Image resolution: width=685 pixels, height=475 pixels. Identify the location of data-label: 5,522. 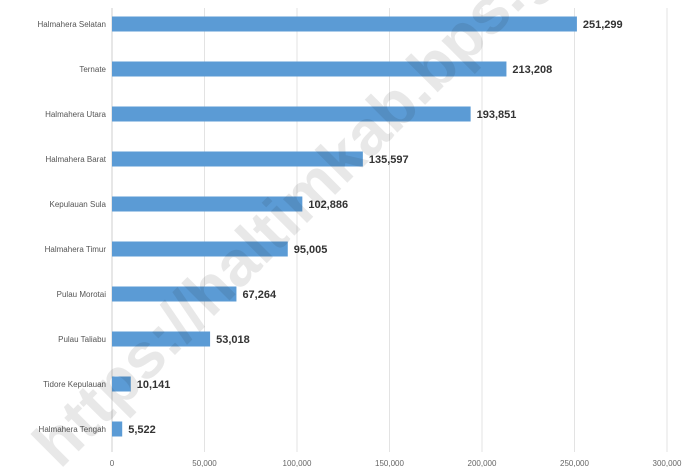
(142, 430).